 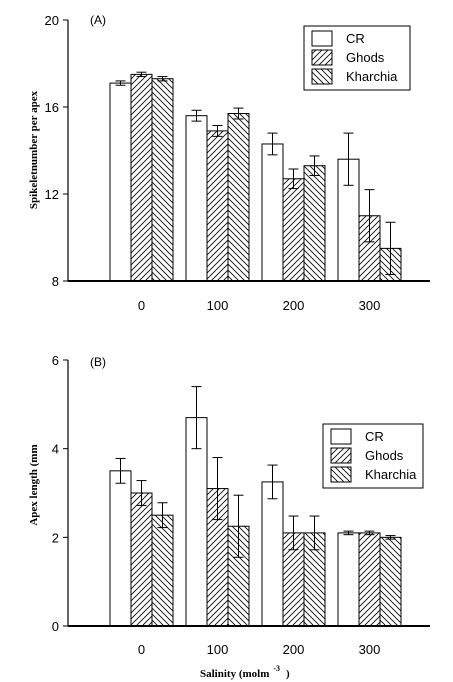 I want to click on panel-a-legend-swatch-ghods, so click(x=322, y=57).